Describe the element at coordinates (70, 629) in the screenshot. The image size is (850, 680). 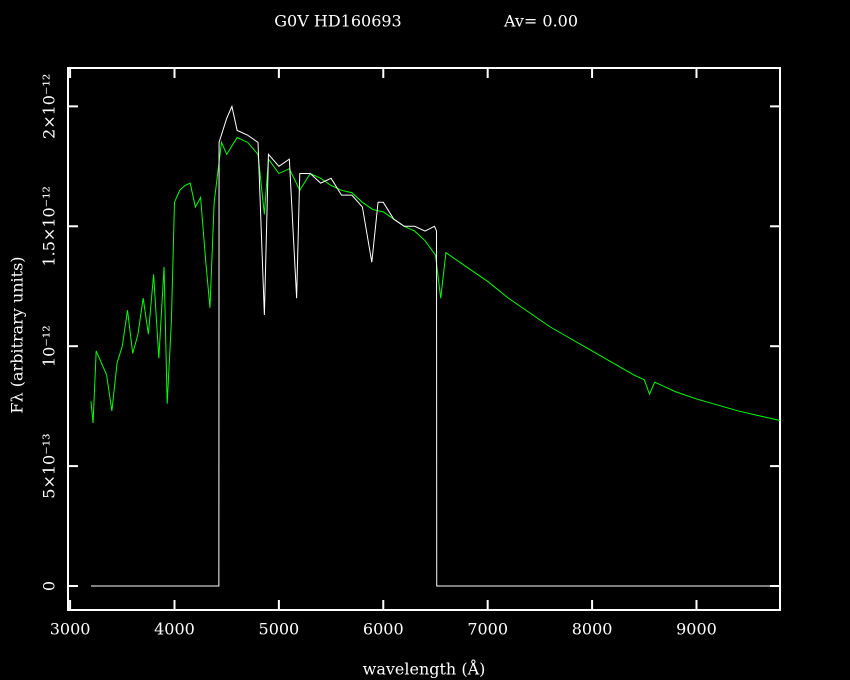
I see `x-tick-label: 3000` at that location.